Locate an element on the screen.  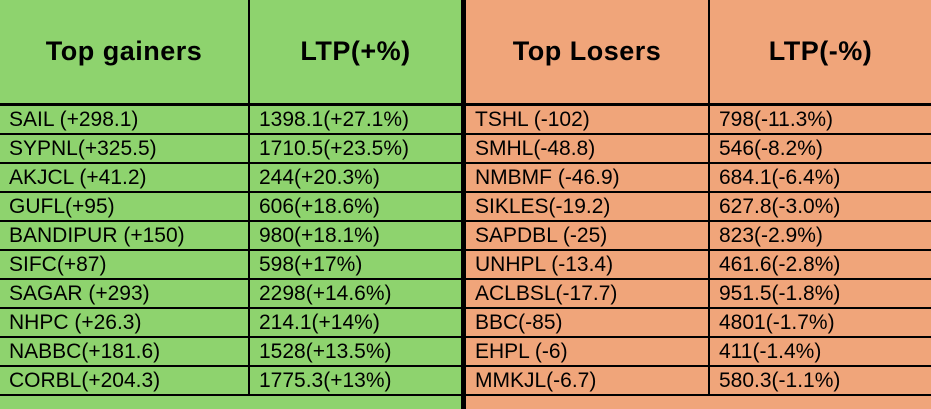
symbol-cell: EHPL (-6) is located at coordinates (588, 351).